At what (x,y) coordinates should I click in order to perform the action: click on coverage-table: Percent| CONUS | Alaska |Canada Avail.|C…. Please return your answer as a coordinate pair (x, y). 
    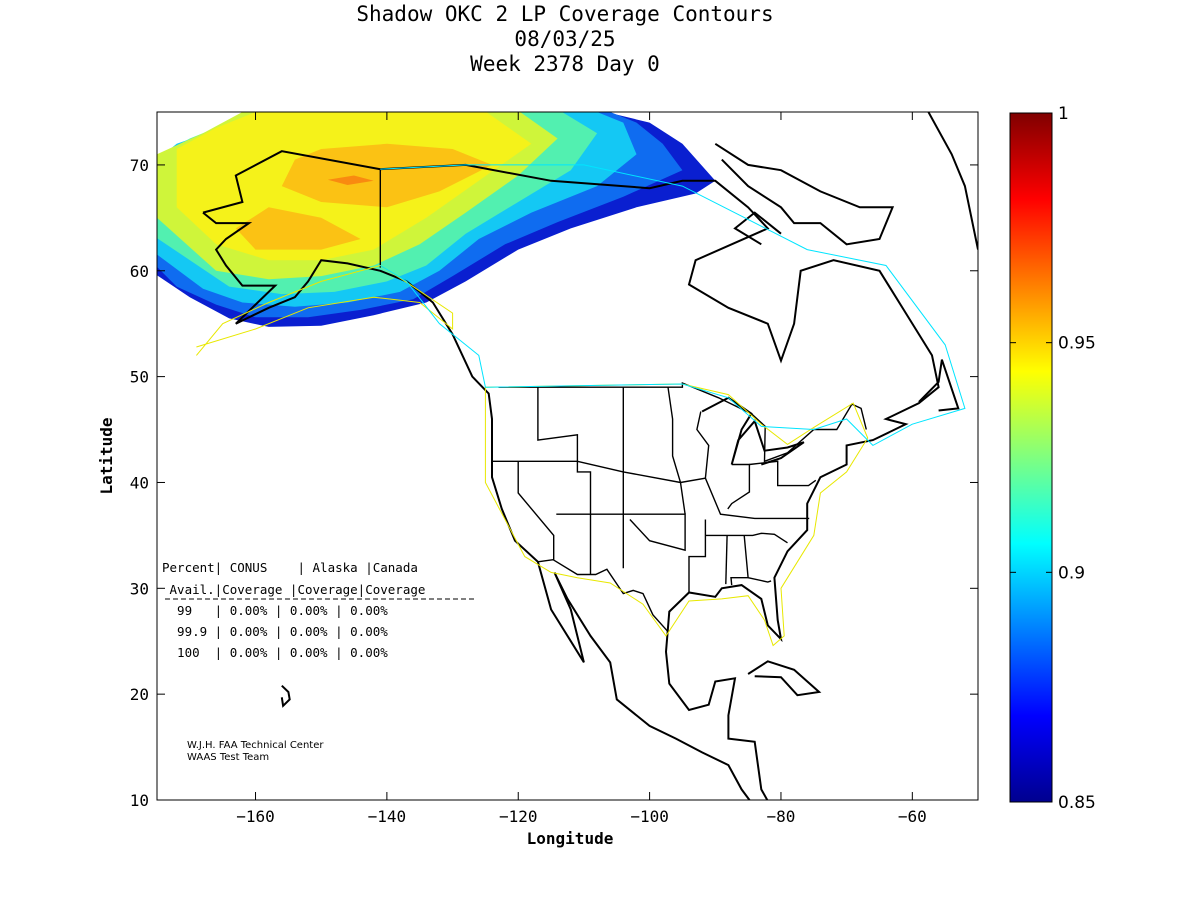
    Looking at the image, I should click on (319, 610).